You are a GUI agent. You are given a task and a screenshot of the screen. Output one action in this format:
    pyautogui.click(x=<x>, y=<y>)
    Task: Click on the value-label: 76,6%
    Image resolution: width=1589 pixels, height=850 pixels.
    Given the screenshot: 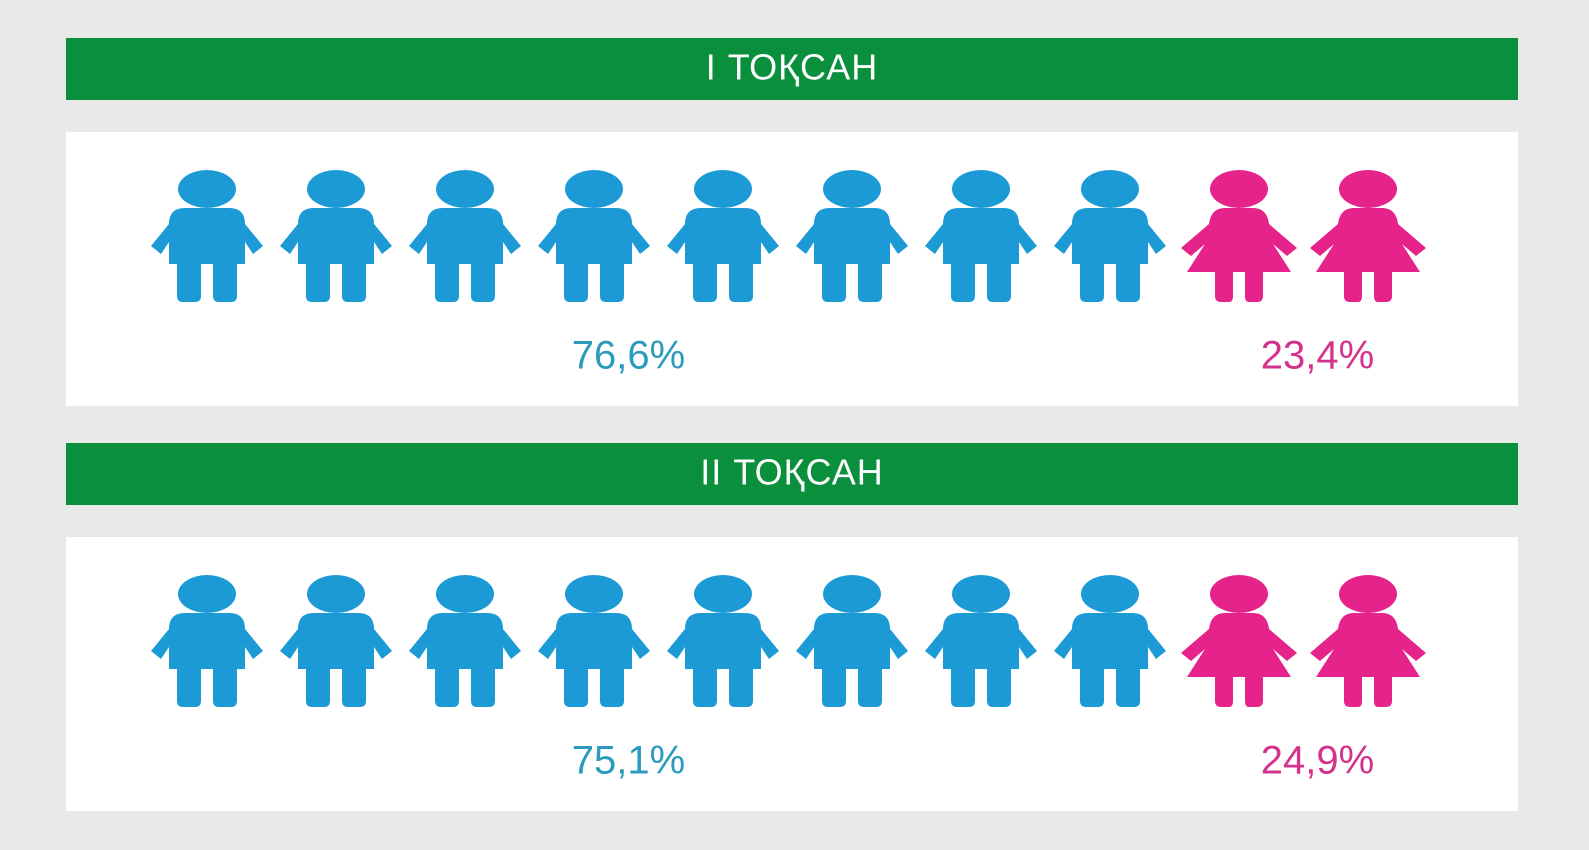 What is the action you would take?
    pyautogui.click(x=628, y=356)
    